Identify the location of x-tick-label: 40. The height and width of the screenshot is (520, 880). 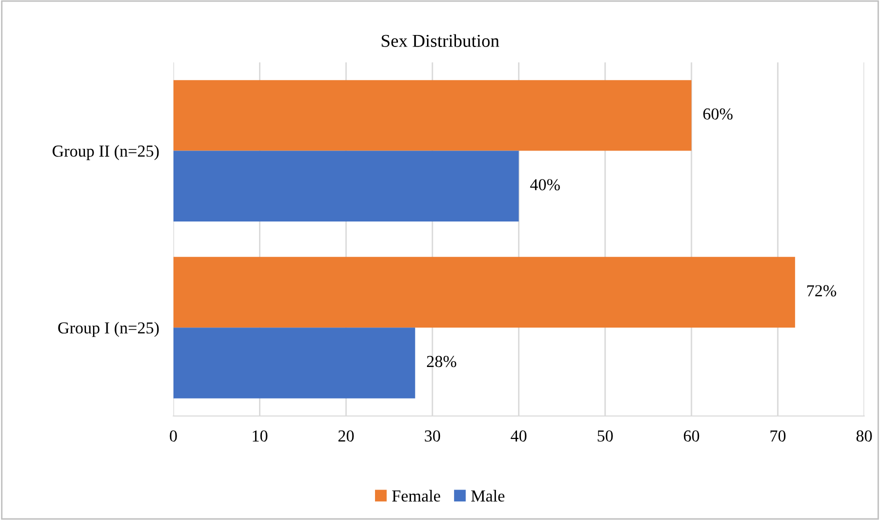
(518, 436).